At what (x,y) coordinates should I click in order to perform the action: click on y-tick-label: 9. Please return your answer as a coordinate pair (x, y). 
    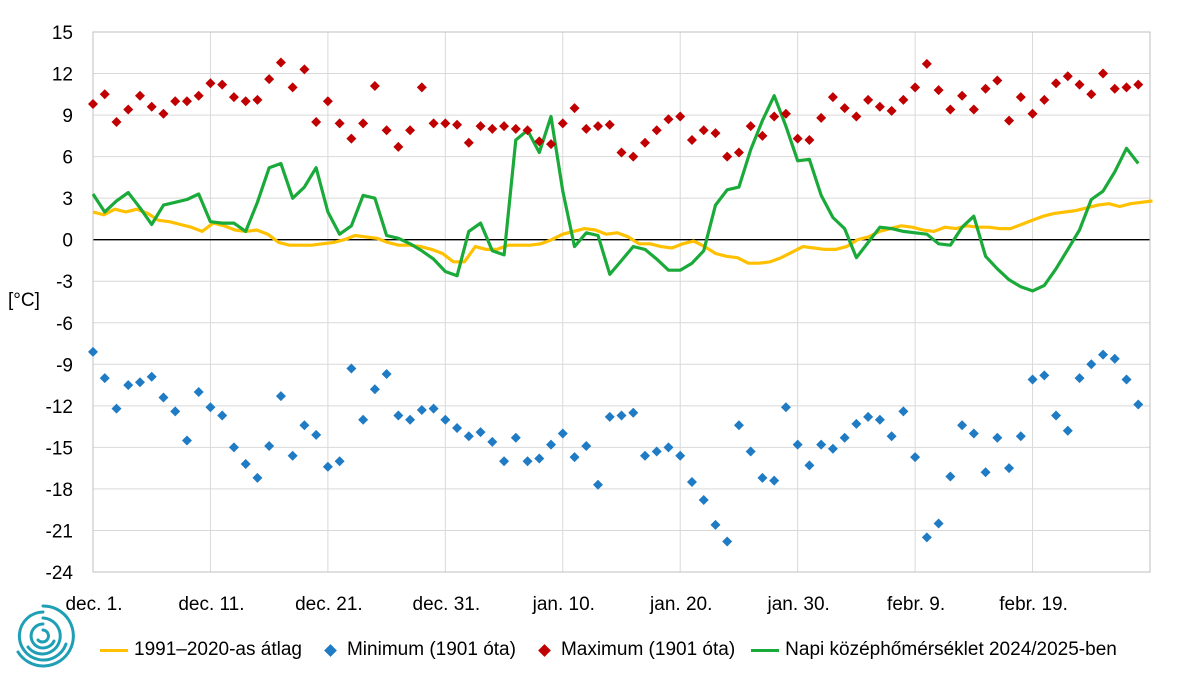
    Looking at the image, I should click on (67, 116).